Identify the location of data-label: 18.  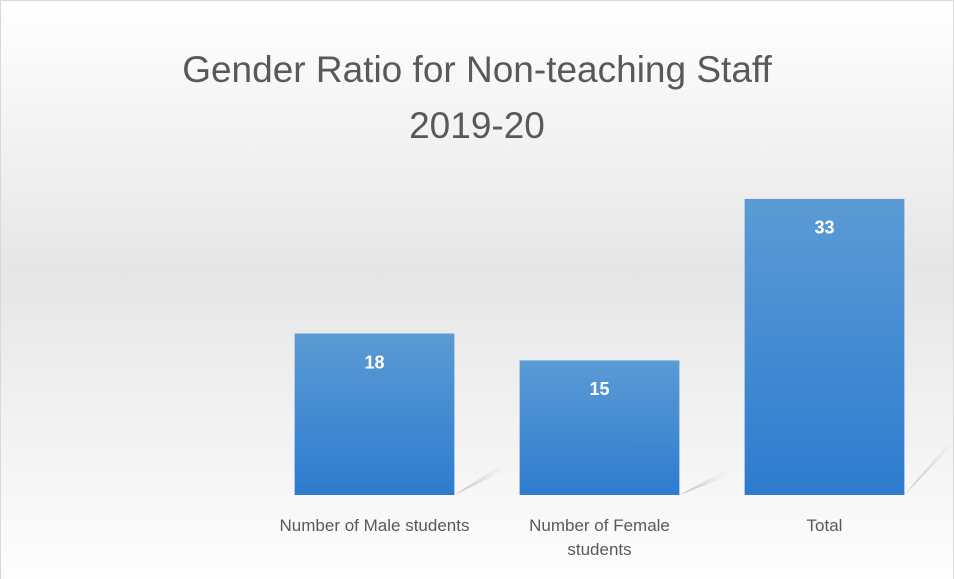
(374, 362).